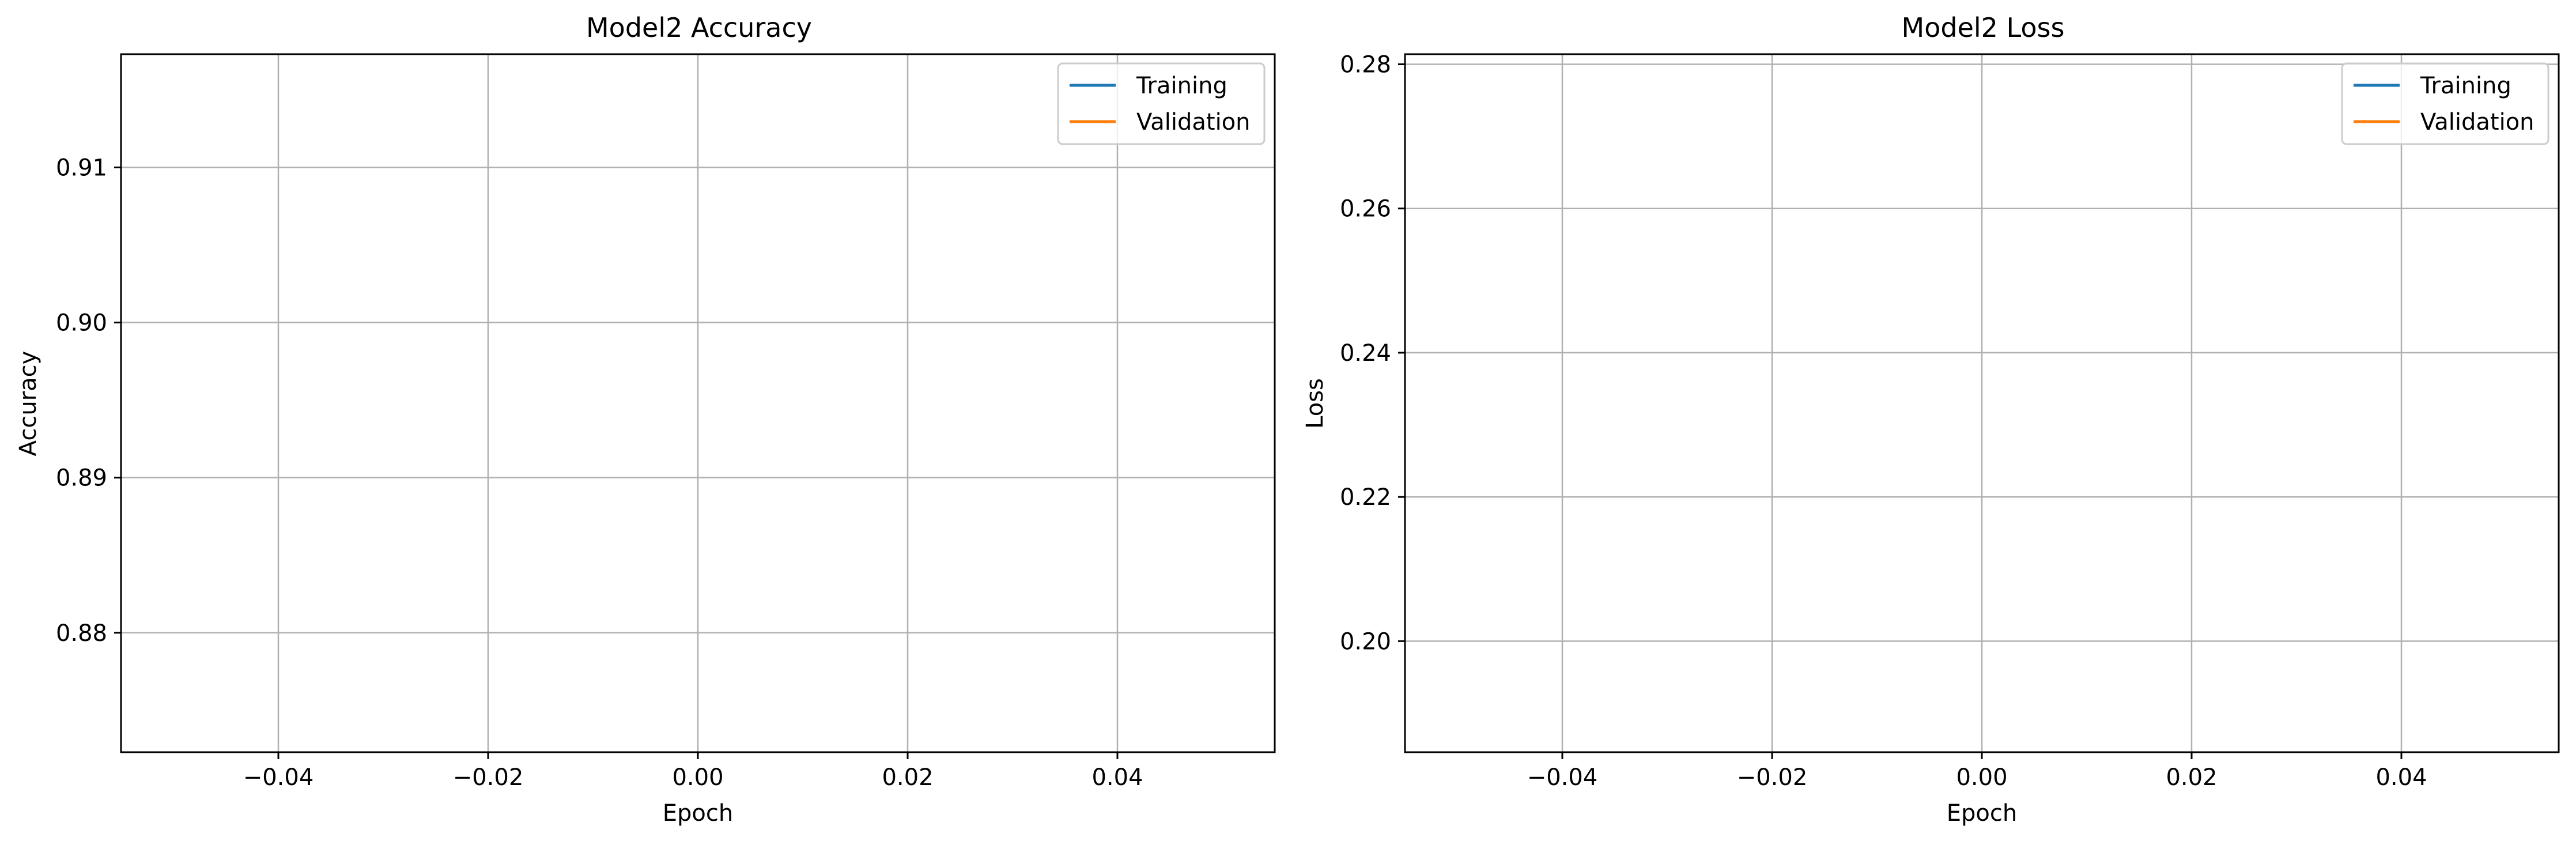 This screenshot has height=845, width=2576. I want to click on y-tick-label: 0.89, so click(81, 478).